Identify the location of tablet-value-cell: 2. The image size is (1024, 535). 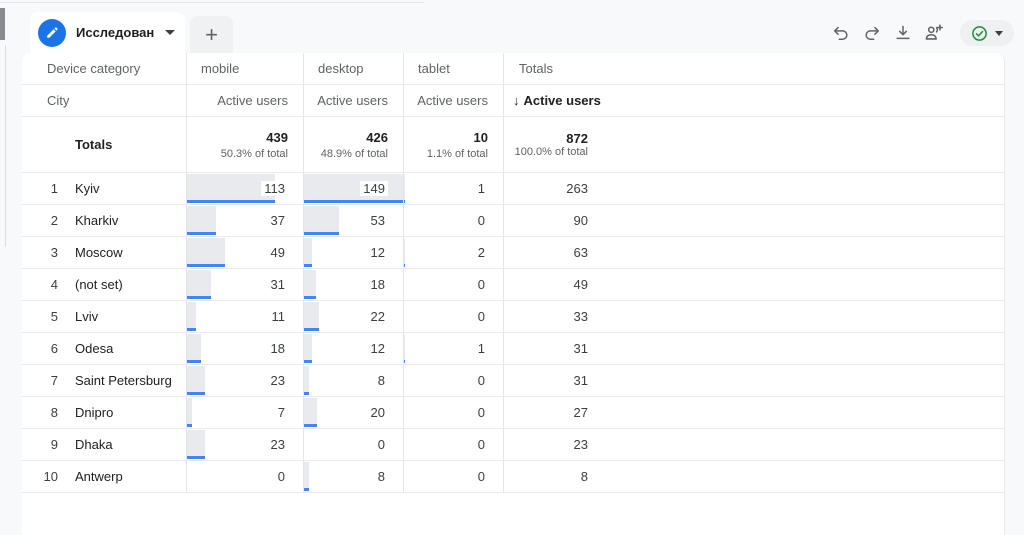
(454, 252).